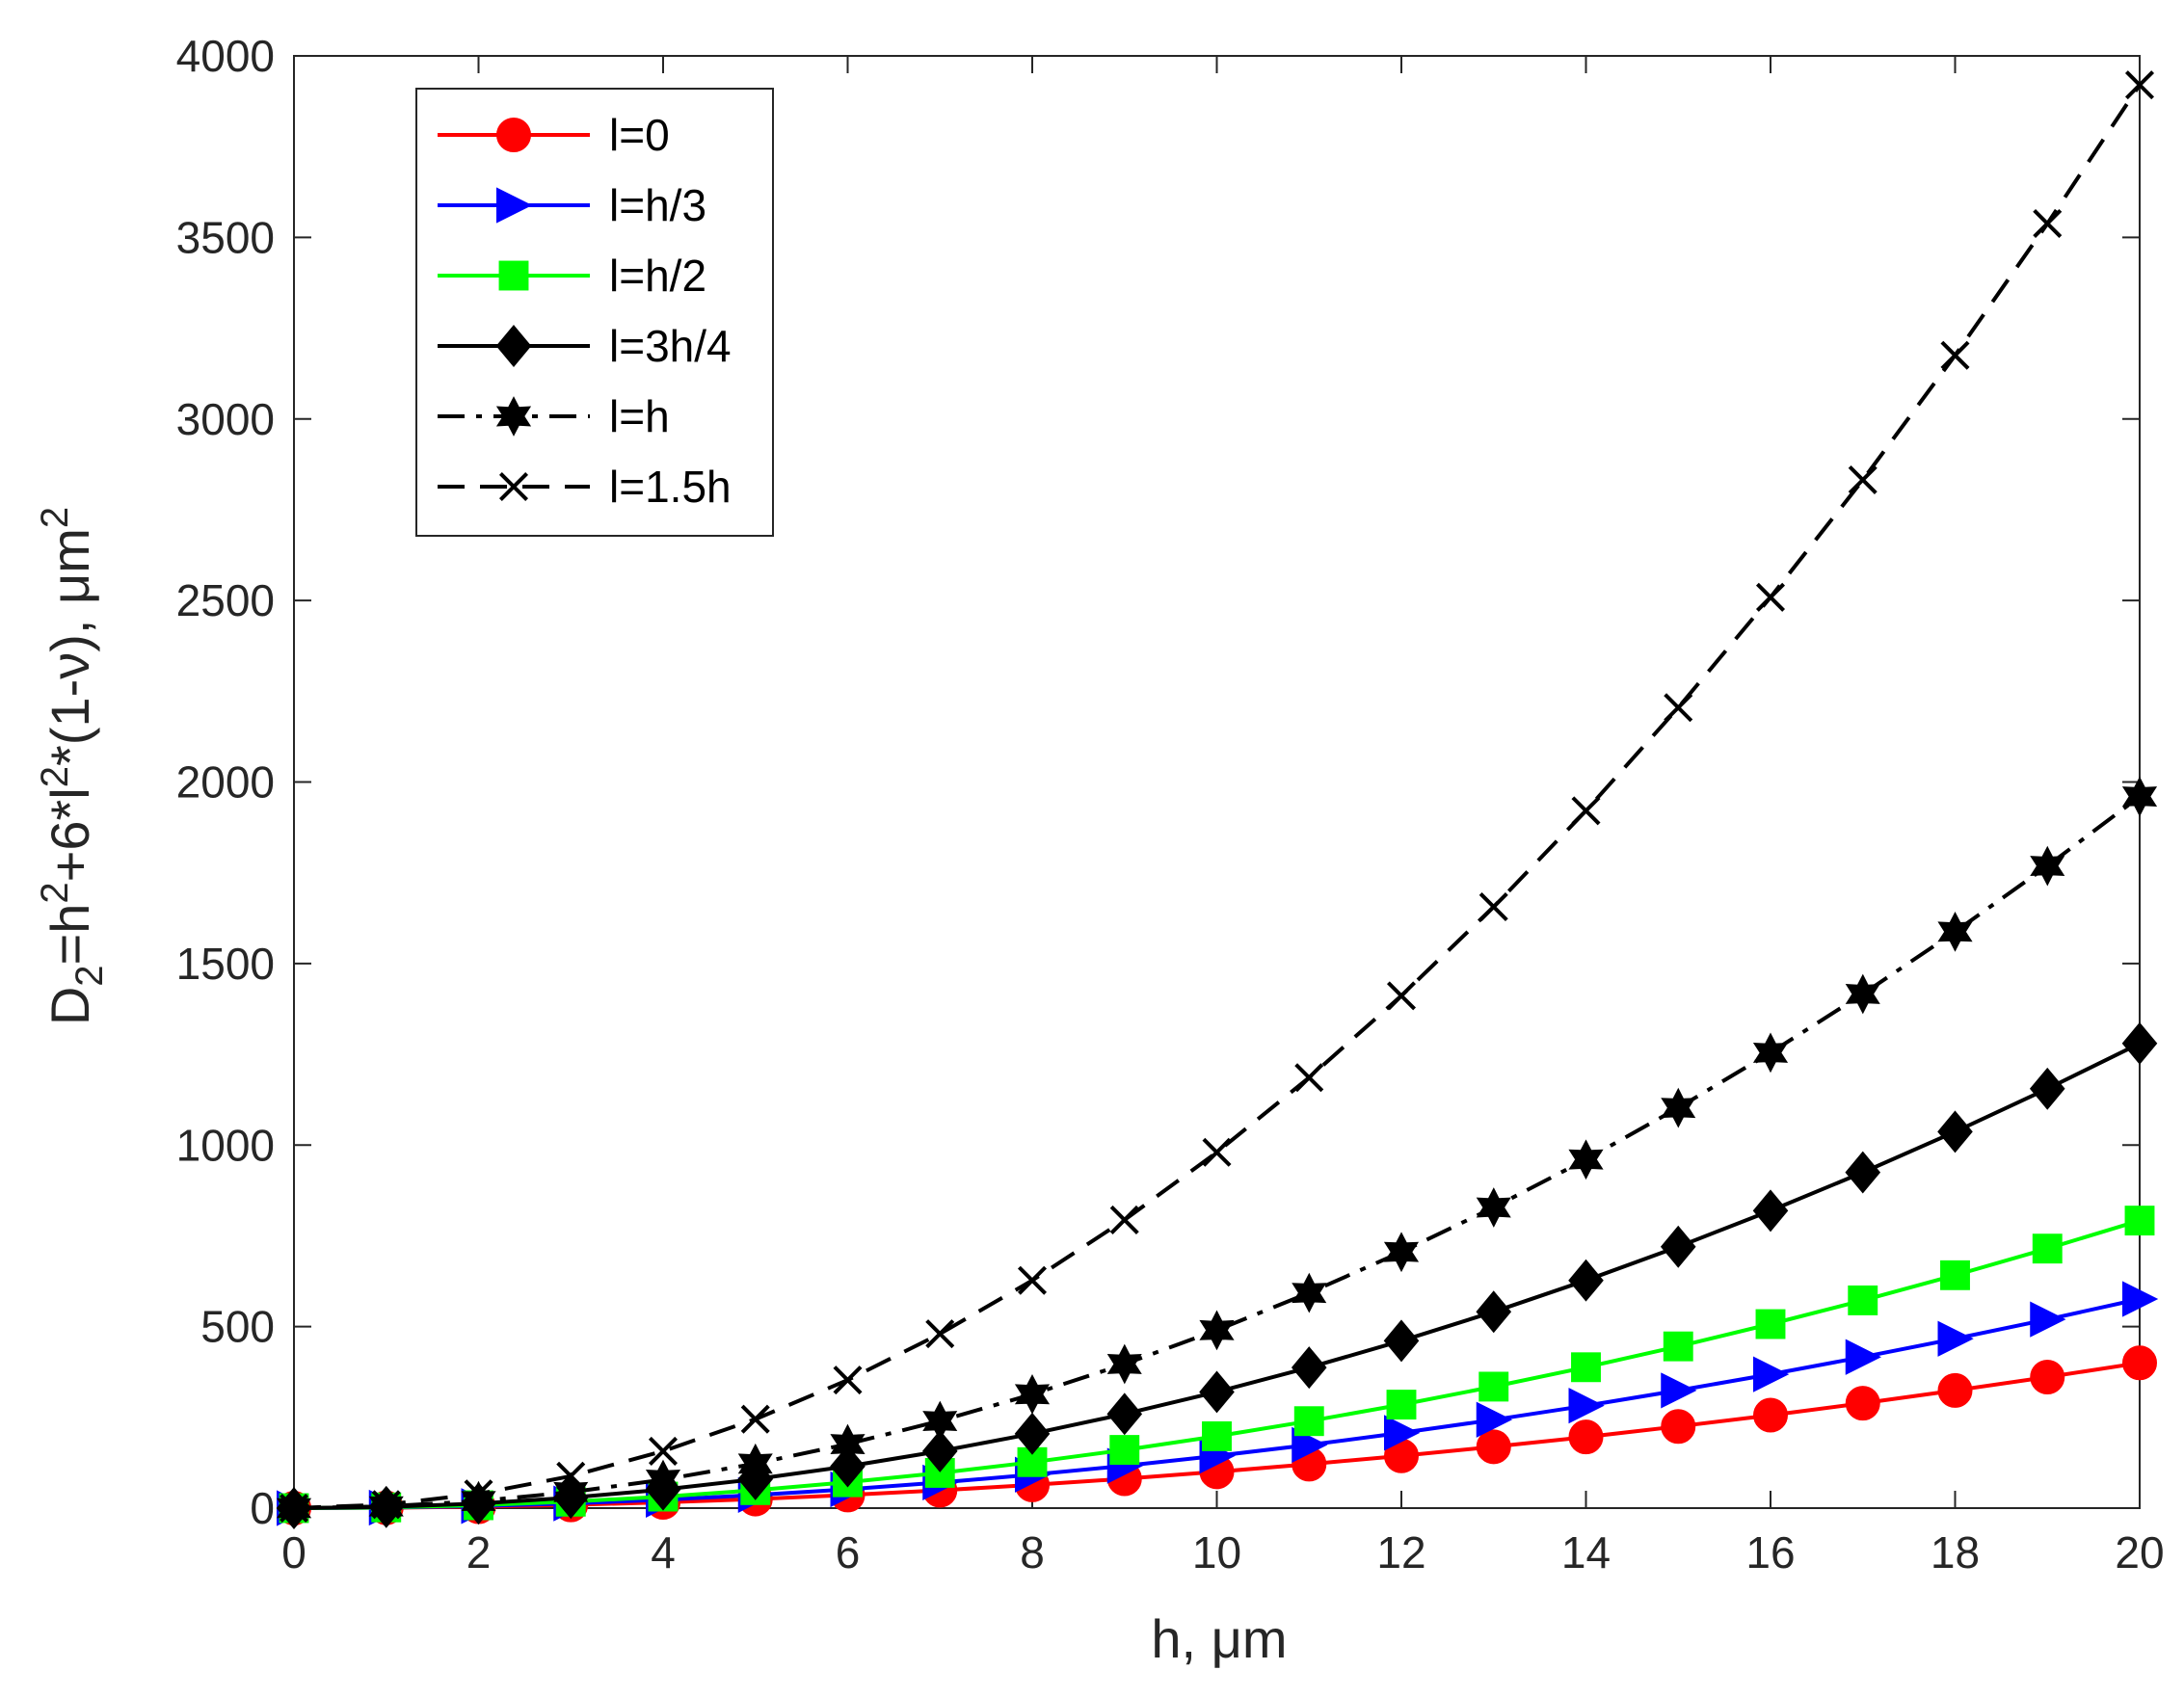 This screenshot has height=1697, width=2184. What do you see at coordinates (663, 1552) in the screenshot?
I see `x-tick-label: 4` at bounding box center [663, 1552].